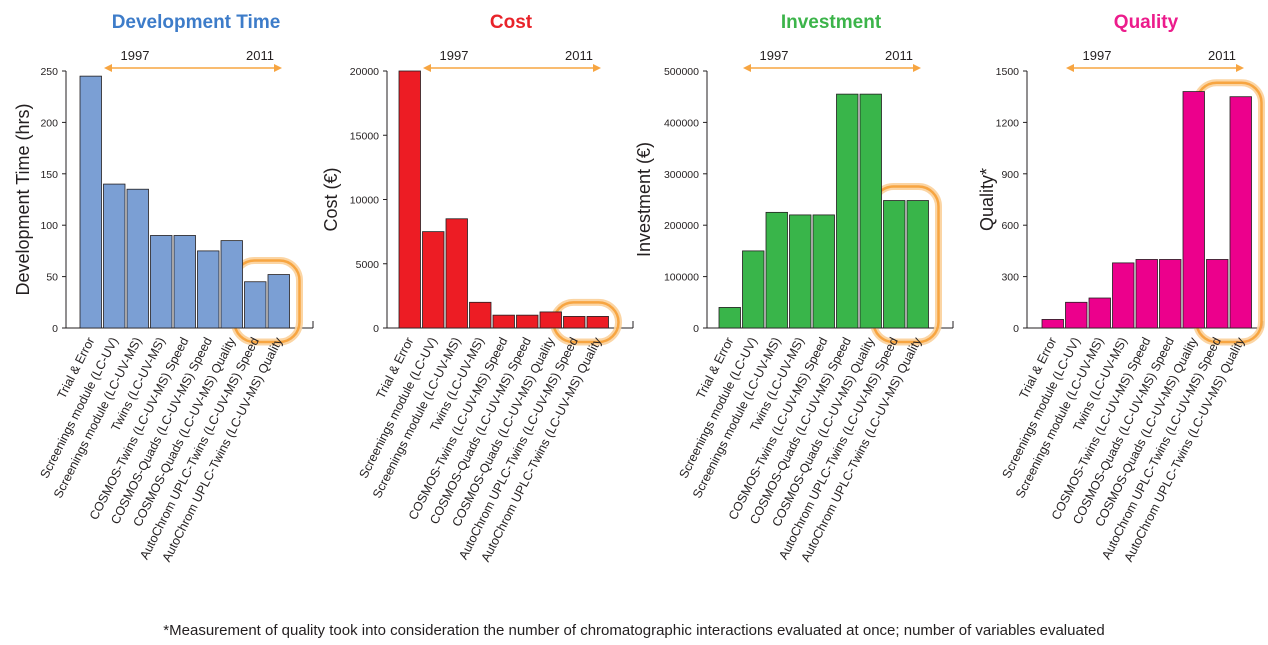  Describe the element at coordinates (331, 199) in the screenshot. I see `y-axis-label: Cost (€)` at that location.